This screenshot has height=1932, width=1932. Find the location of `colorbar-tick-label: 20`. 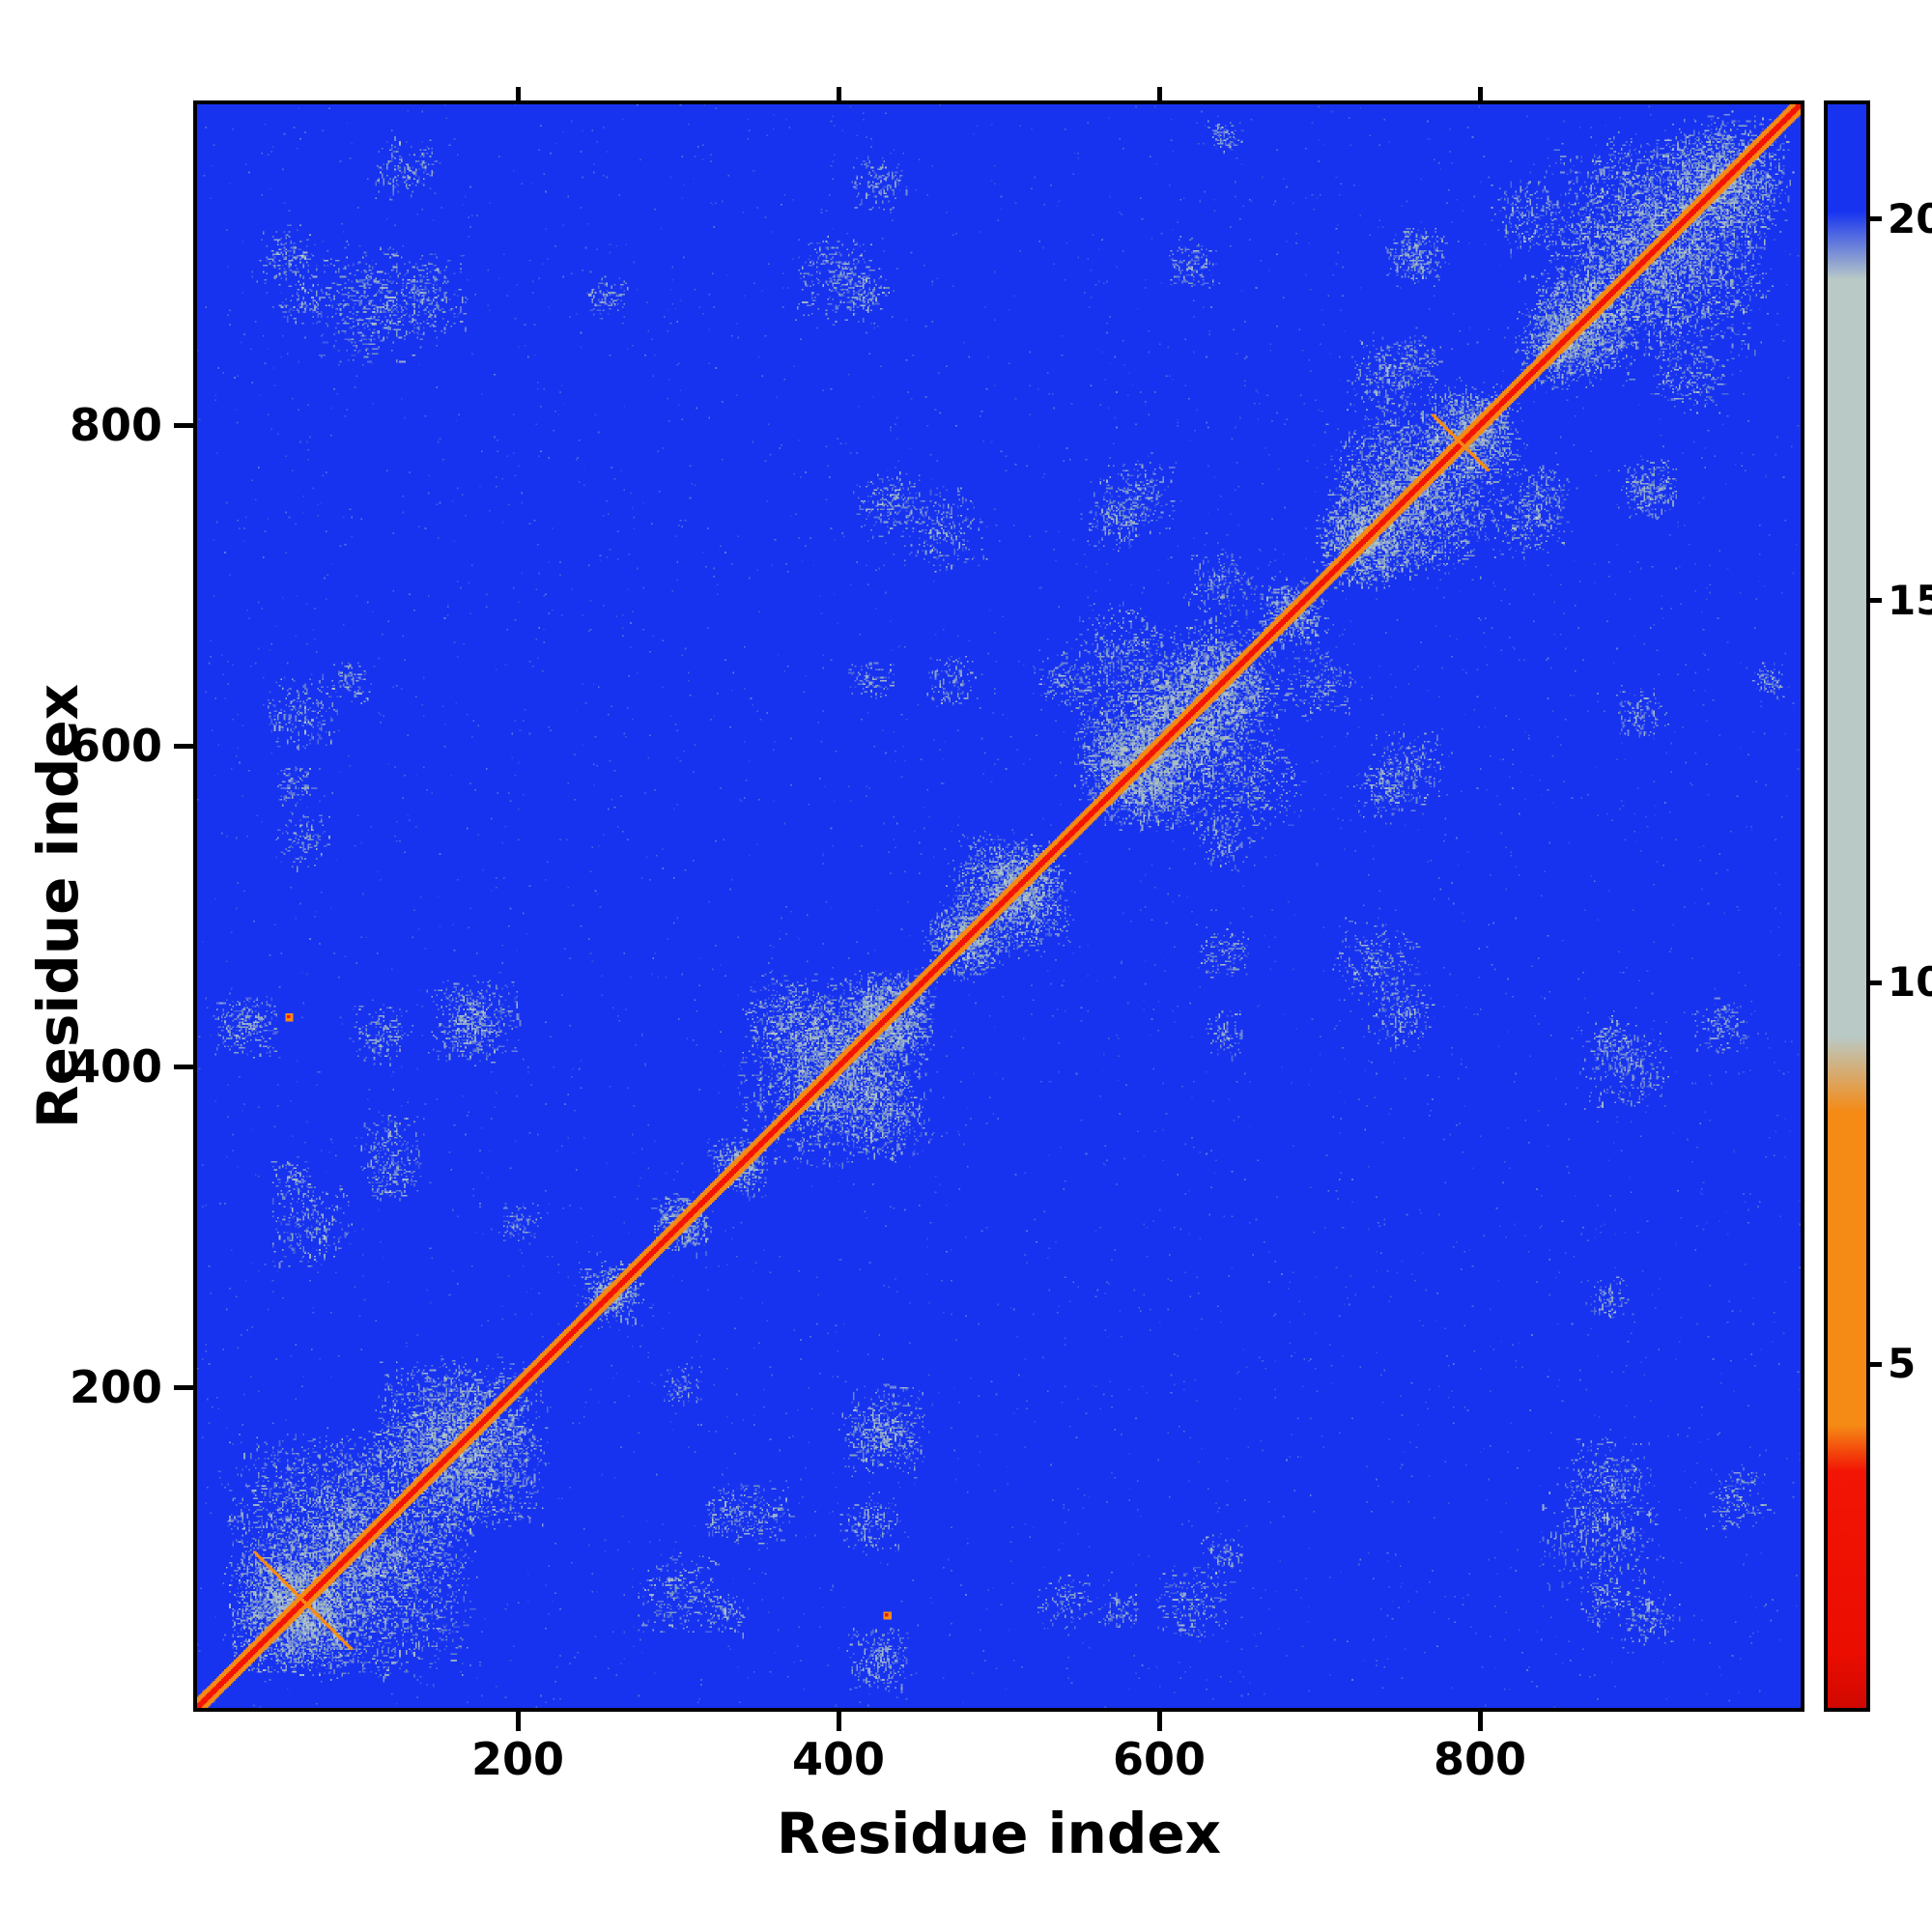

colorbar-tick-label: 20 is located at coordinates (1910, 218).